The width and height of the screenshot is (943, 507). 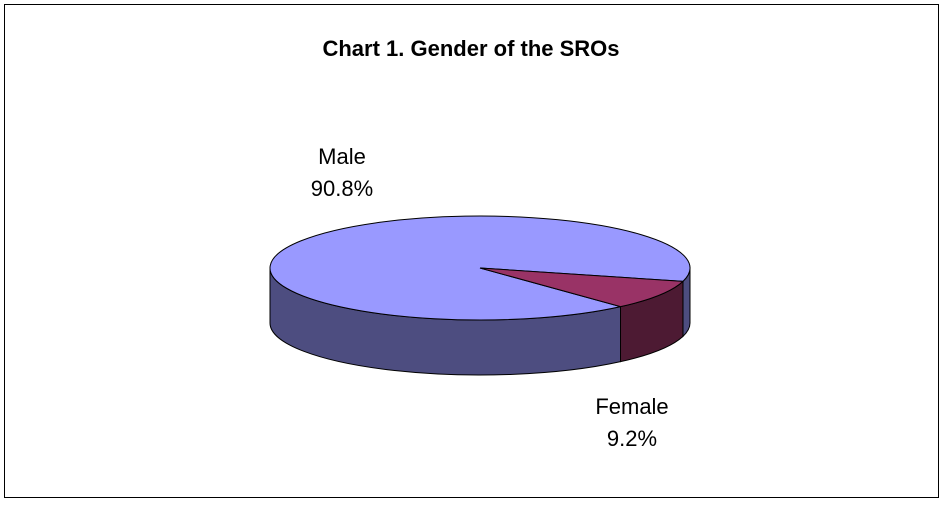 I want to click on slice-label: Female, so click(x=631, y=406).